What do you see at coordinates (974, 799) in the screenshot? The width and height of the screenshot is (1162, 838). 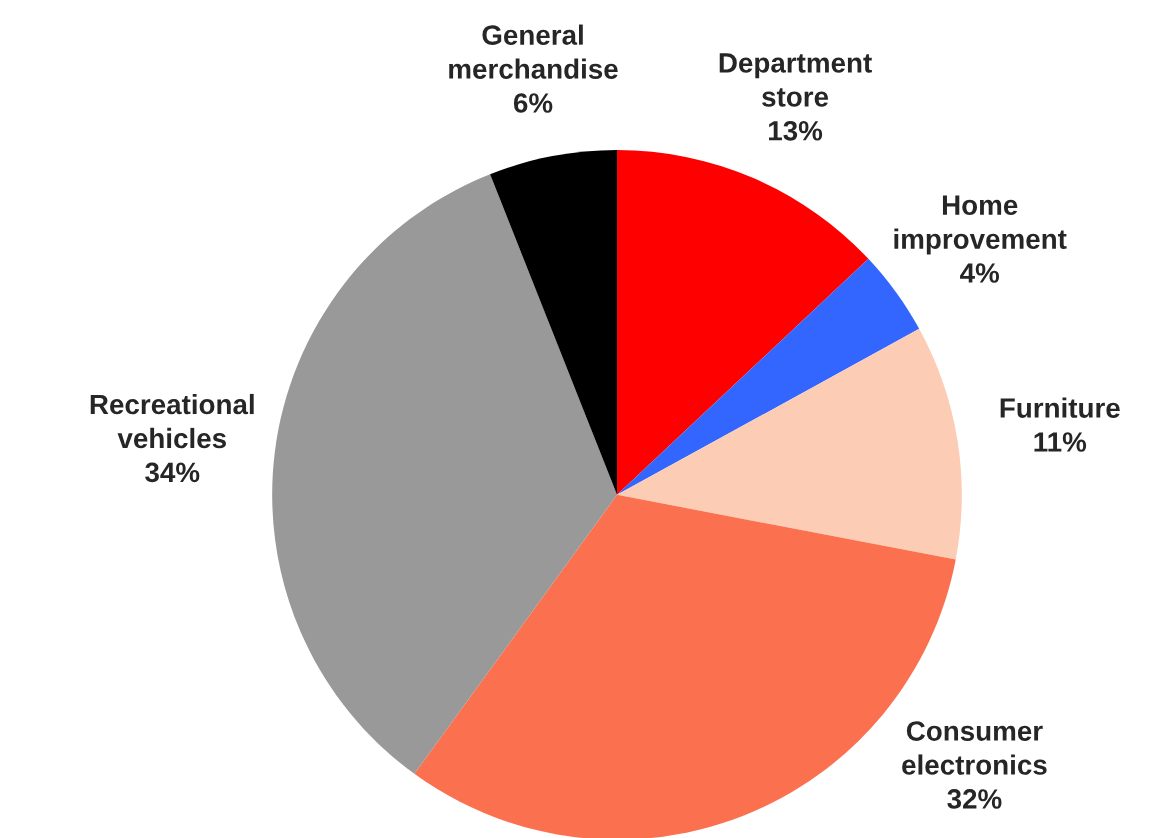 I see `data-label: 32%` at bounding box center [974, 799].